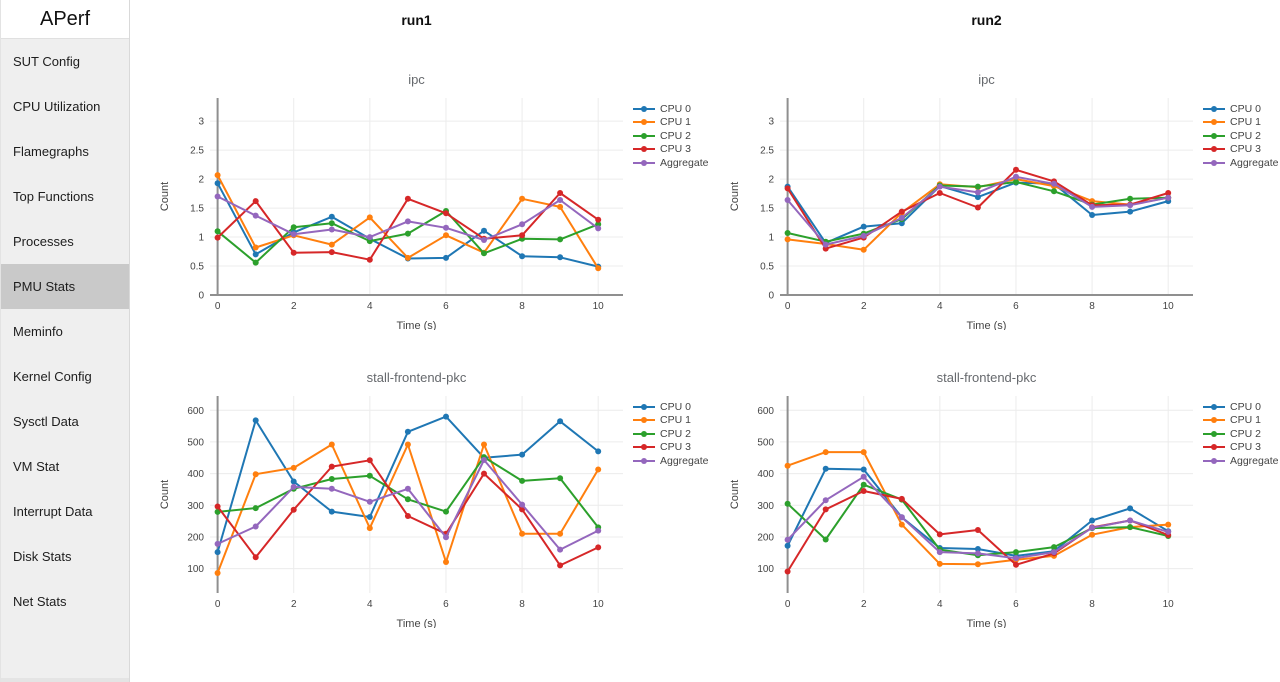 This screenshot has height=682, width=1280. I want to click on y-tick-label: 1.5, so click(767, 209).